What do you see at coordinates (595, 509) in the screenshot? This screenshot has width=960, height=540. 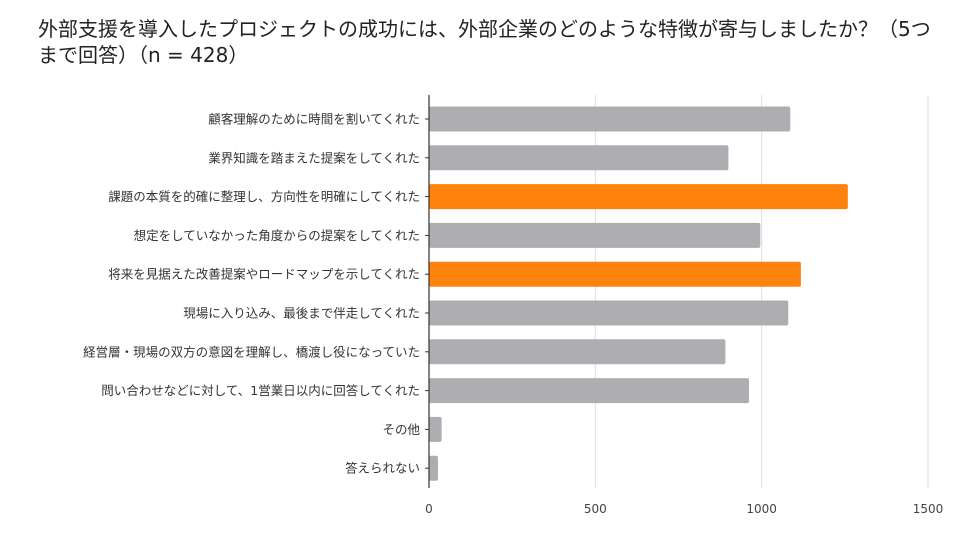 I see `x-tick-label: 500` at bounding box center [595, 509].